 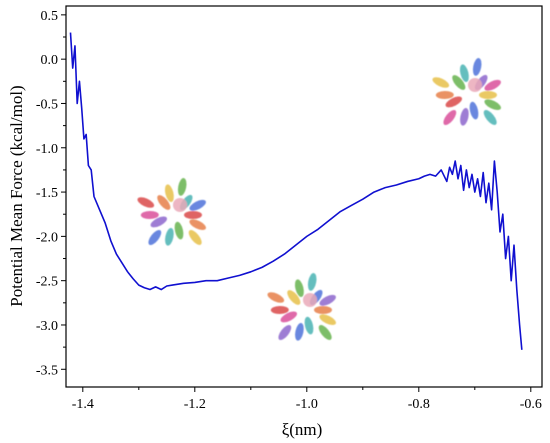 I want to click on y-tick-label: -2.0, so click(x=47, y=237).